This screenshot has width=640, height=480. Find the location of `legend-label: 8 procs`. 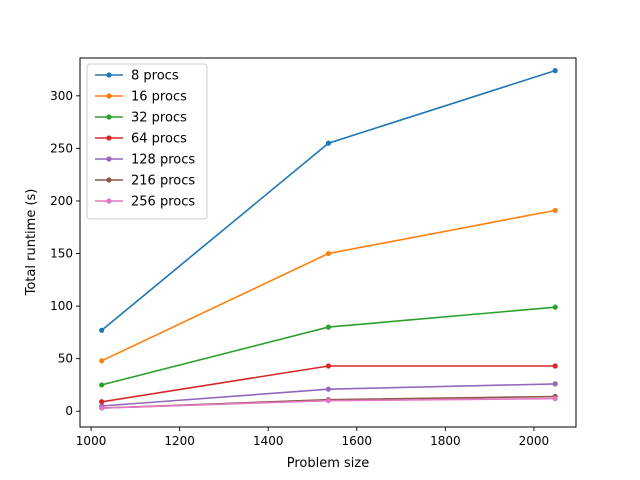

legend-label: 8 procs is located at coordinates (155, 76).